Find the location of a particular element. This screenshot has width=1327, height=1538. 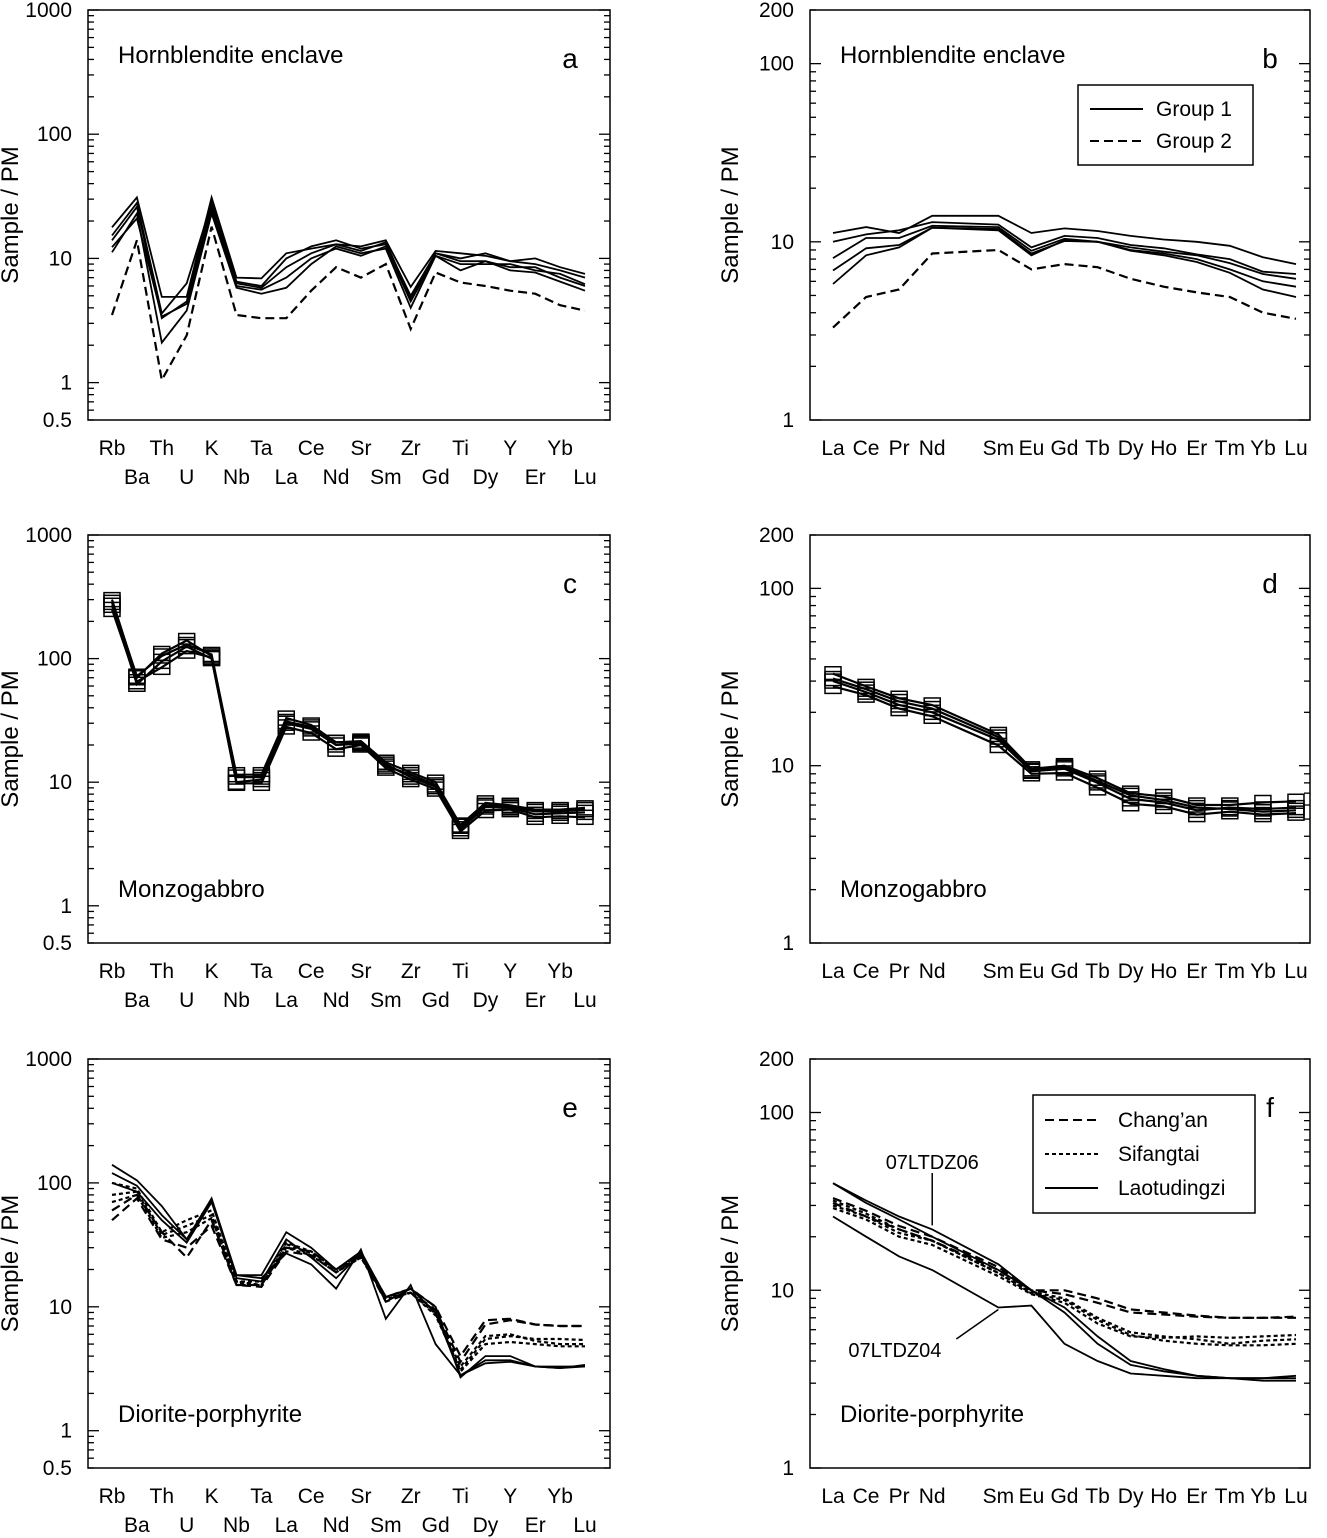

panel-label: d is located at coordinates (1270, 583).